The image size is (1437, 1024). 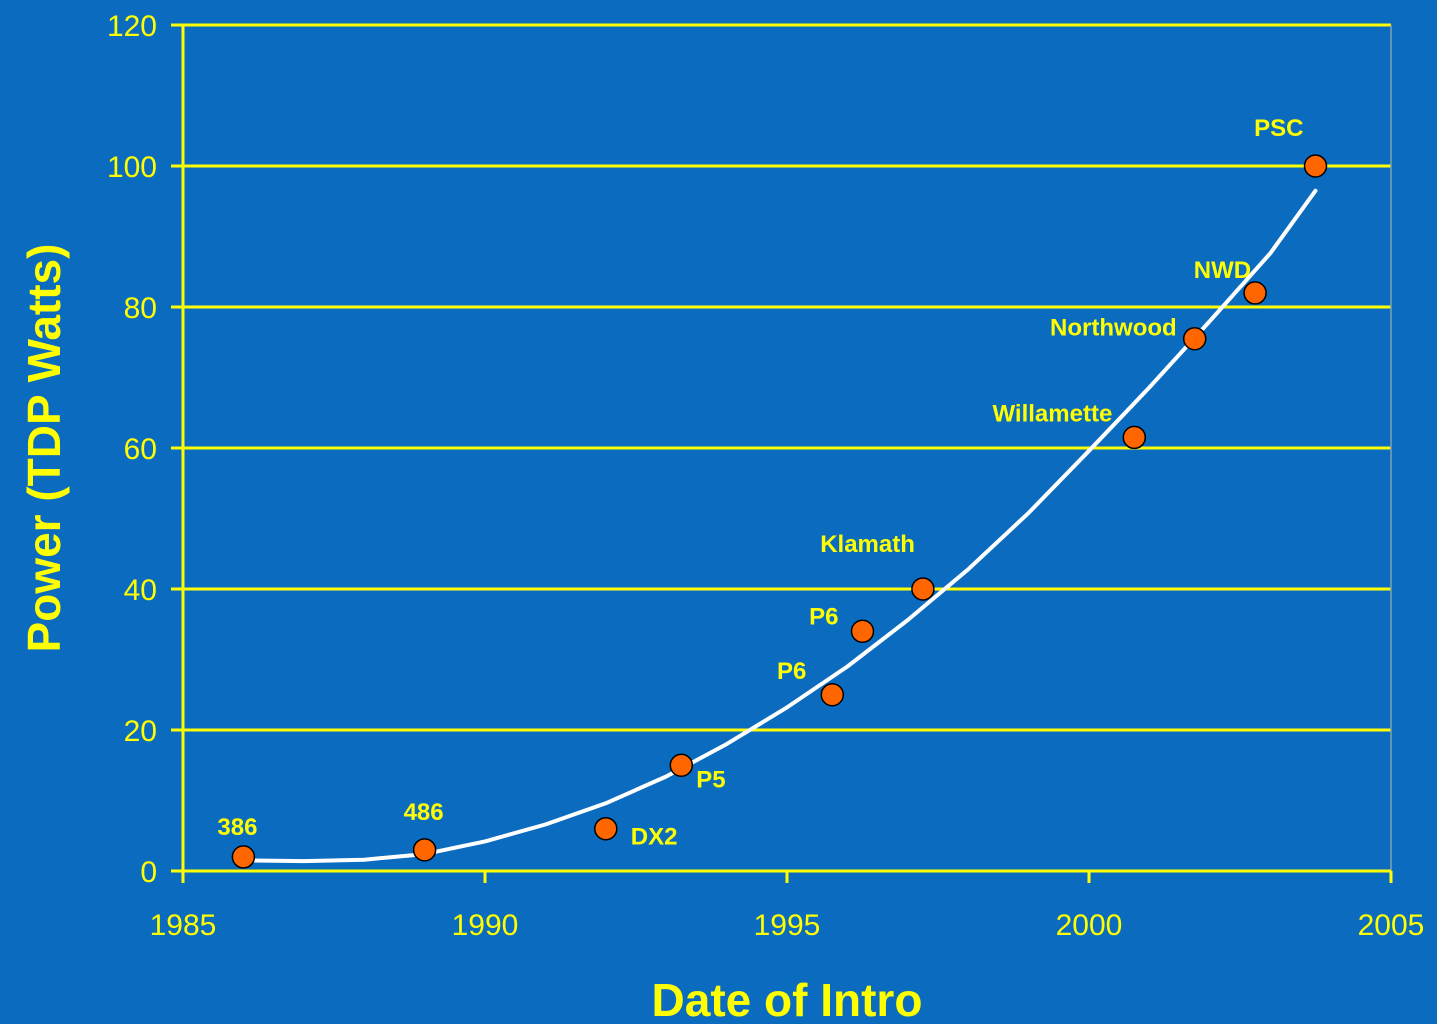 I want to click on y-axis-title: Power (TDP Watts), so click(x=44, y=448).